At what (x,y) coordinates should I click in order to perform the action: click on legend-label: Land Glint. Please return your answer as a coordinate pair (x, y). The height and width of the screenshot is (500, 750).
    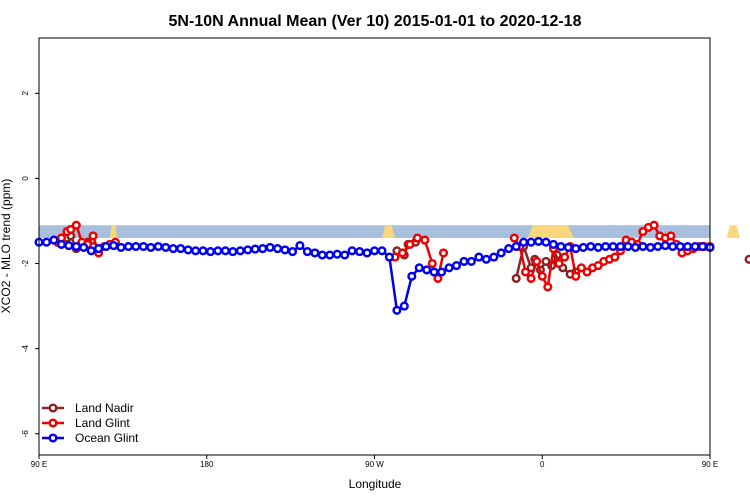
    Looking at the image, I should click on (102, 423).